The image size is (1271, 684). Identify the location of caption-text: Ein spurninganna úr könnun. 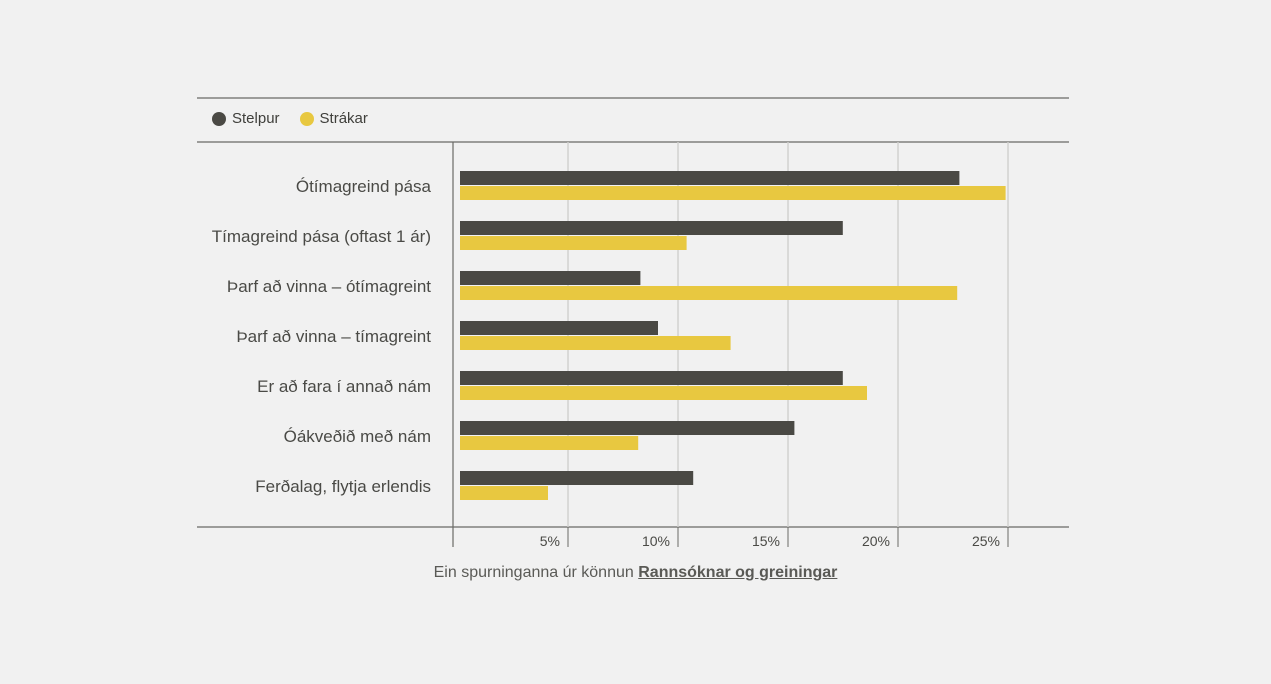
(533, 572).